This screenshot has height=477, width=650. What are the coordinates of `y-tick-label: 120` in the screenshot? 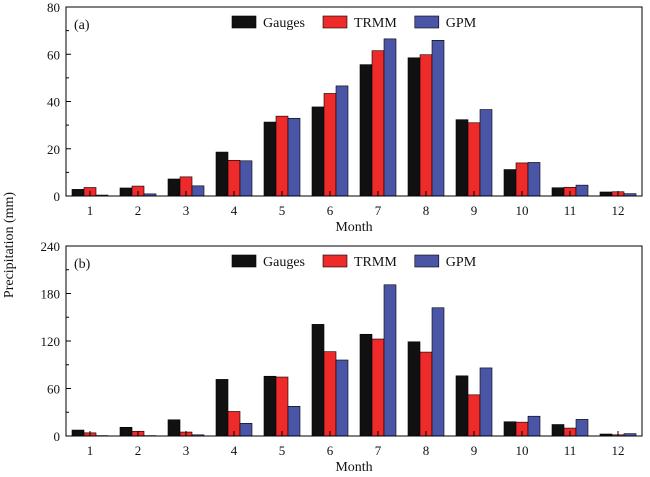 It's located at (51, 341).